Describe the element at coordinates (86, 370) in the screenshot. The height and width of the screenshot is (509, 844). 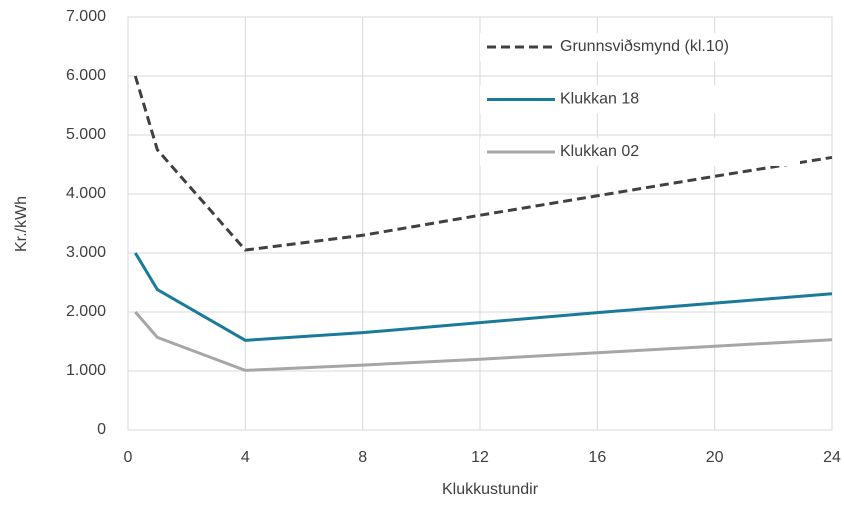
I see `y-tick-label: 1.000` at that location.